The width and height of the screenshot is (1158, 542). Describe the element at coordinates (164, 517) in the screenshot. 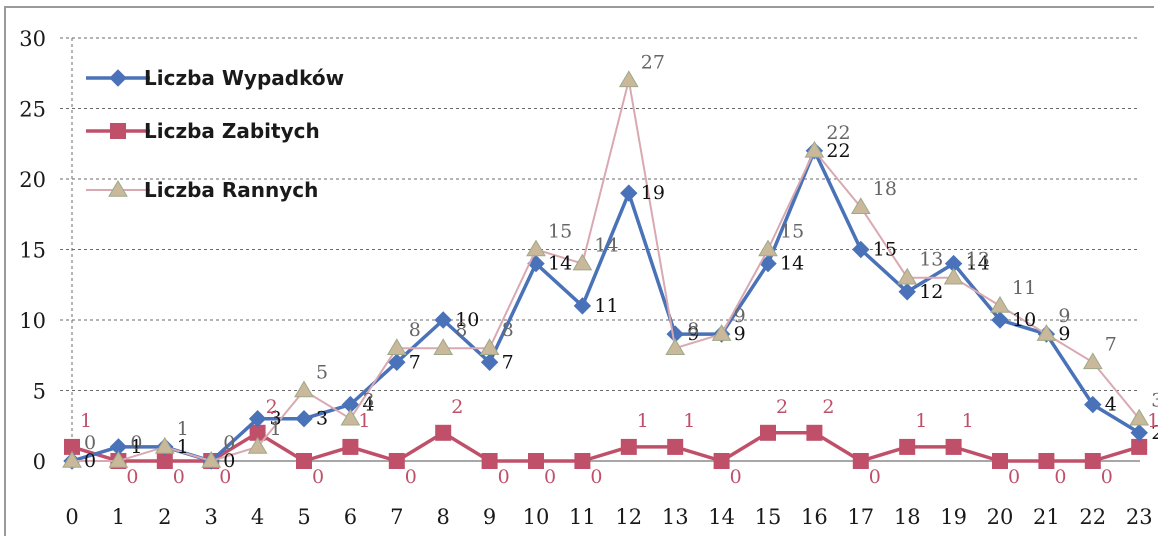

I see `x-tick-label: 2` at that location.